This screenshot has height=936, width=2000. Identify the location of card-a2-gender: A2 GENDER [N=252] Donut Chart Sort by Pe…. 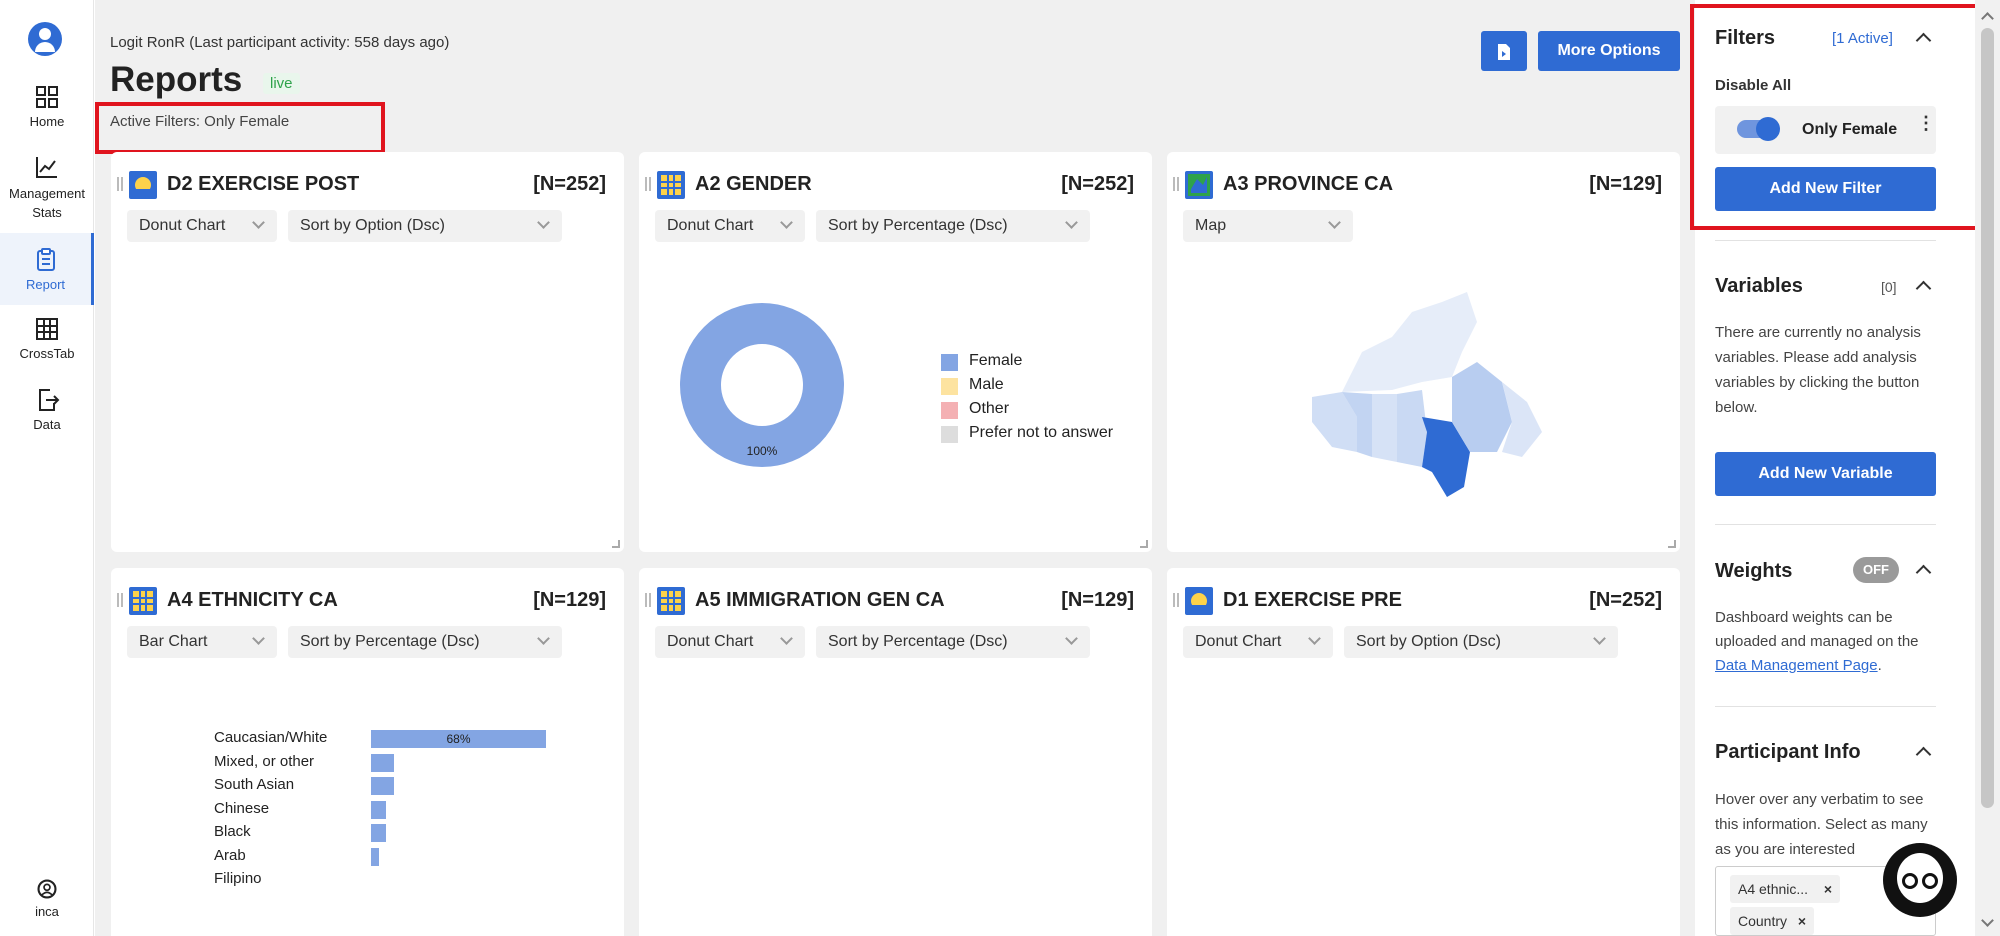
(895, 352).